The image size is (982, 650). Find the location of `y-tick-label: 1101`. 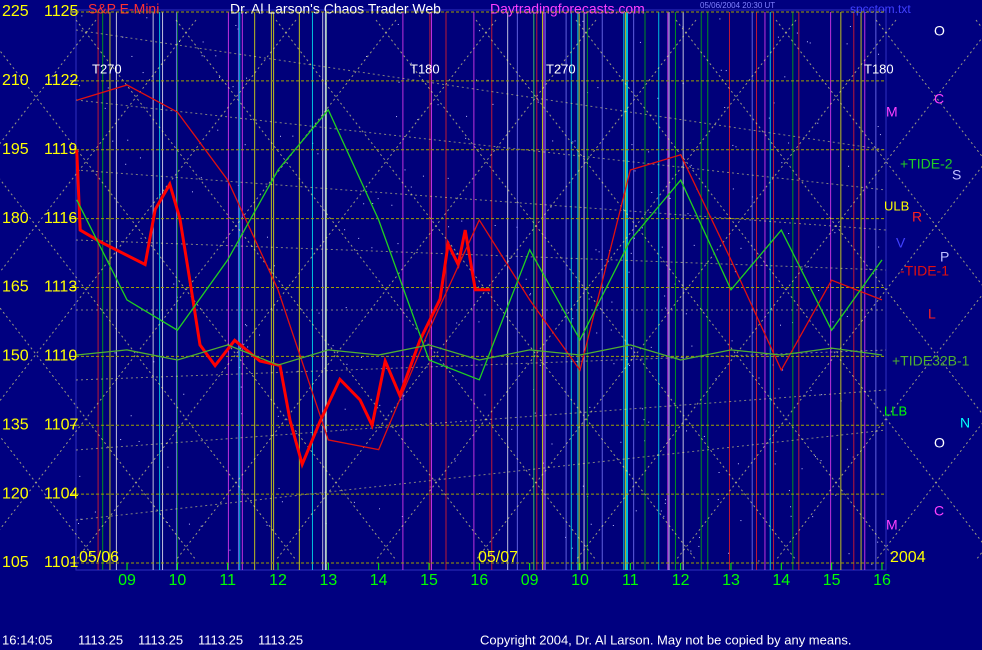

y-tick-label: 1101 is located at coordinates (61, 562).